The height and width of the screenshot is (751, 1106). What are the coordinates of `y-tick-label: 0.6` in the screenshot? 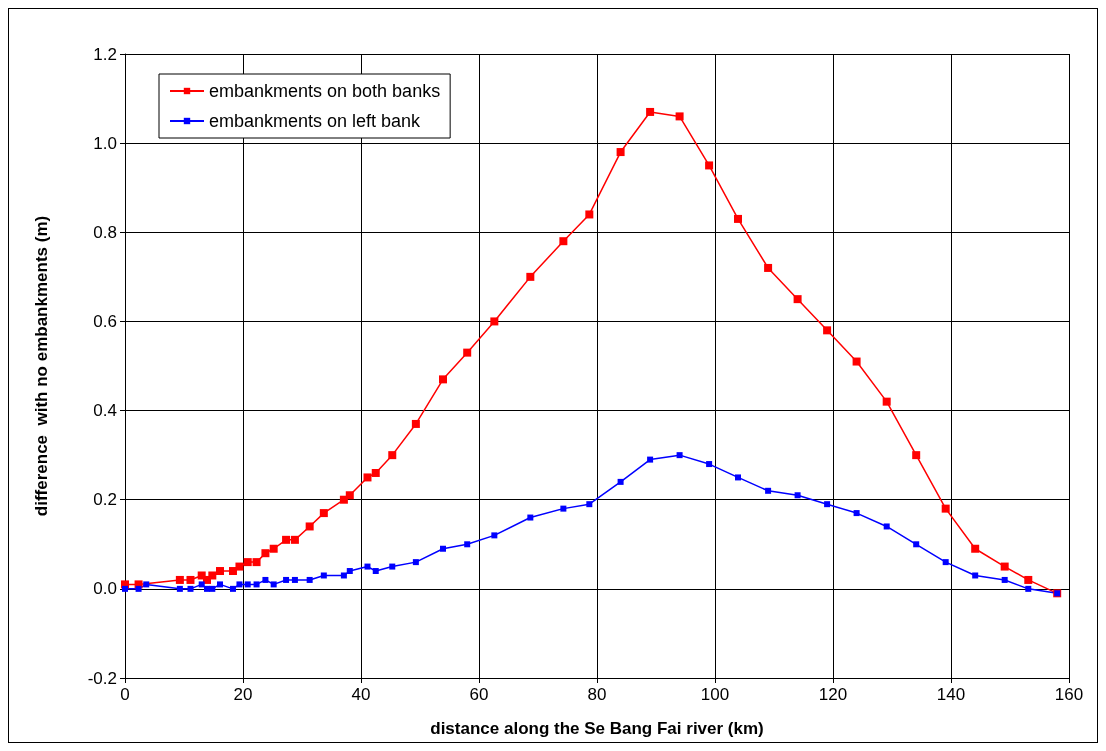 It's located at (105, 321).